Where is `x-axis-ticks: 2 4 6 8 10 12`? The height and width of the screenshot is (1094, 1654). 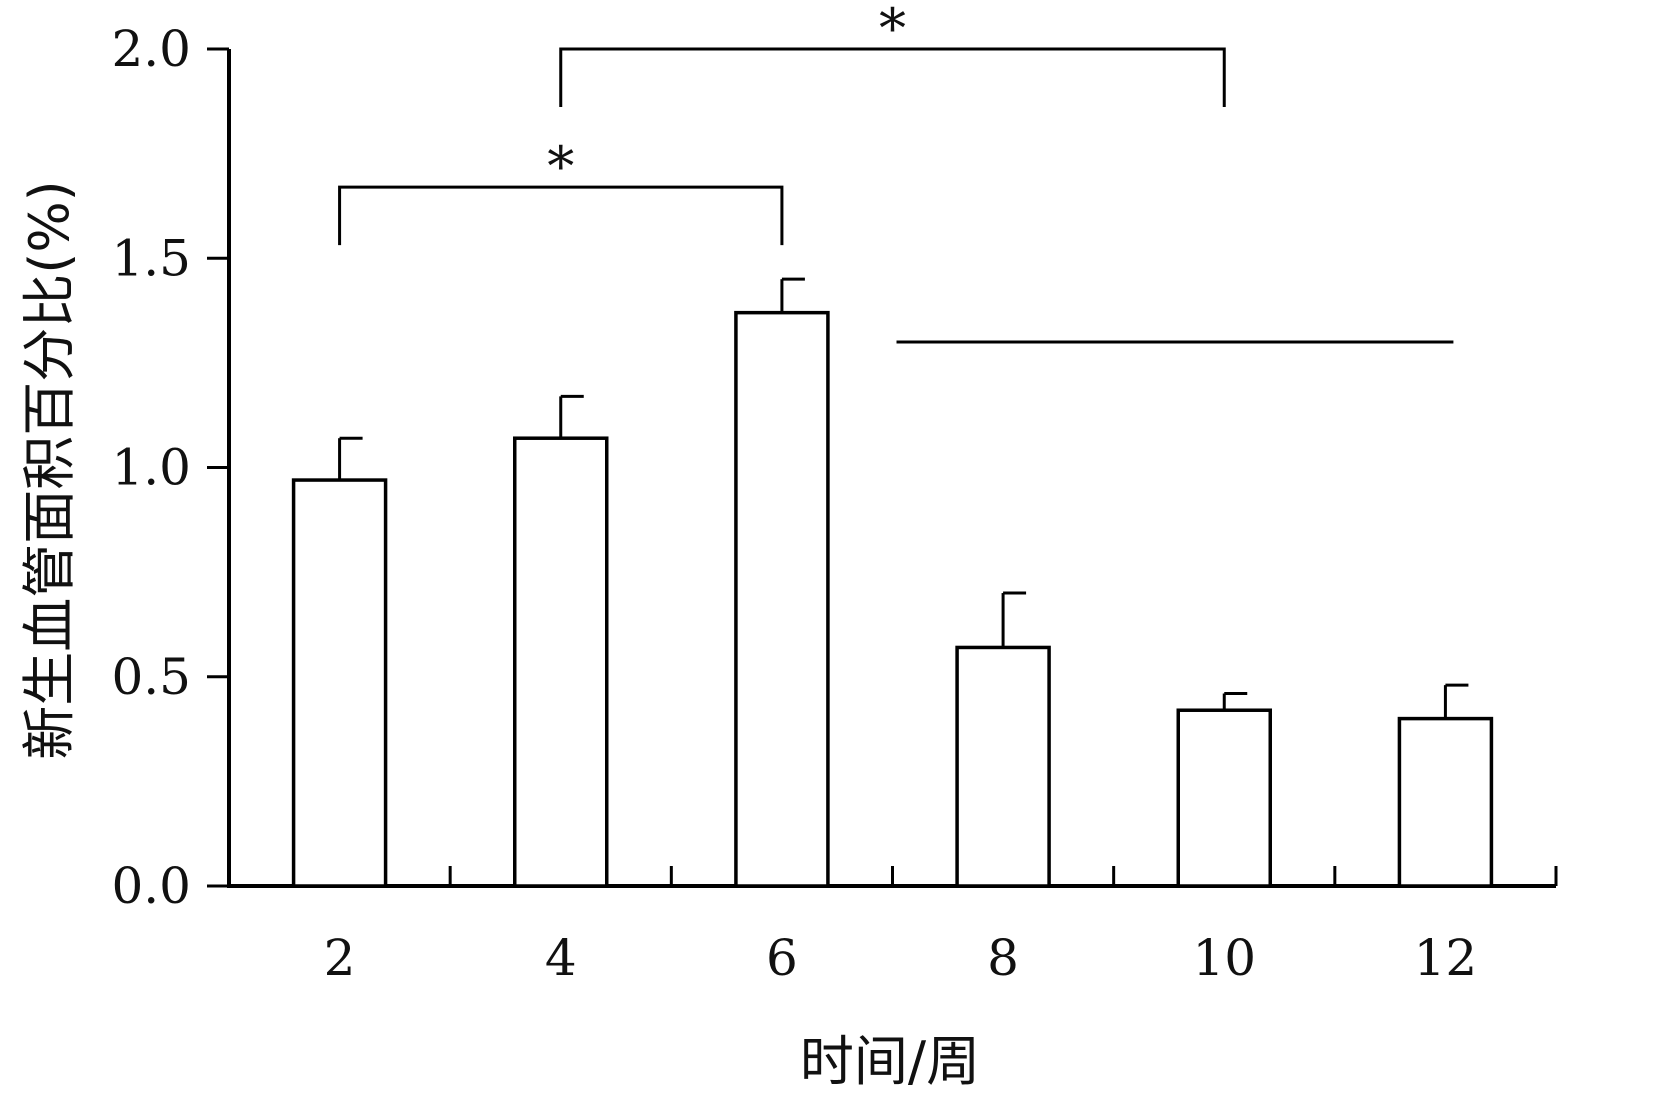
x-axis-ticks: 2 4 6 8 10 12 is located at coordinates (941, 926).